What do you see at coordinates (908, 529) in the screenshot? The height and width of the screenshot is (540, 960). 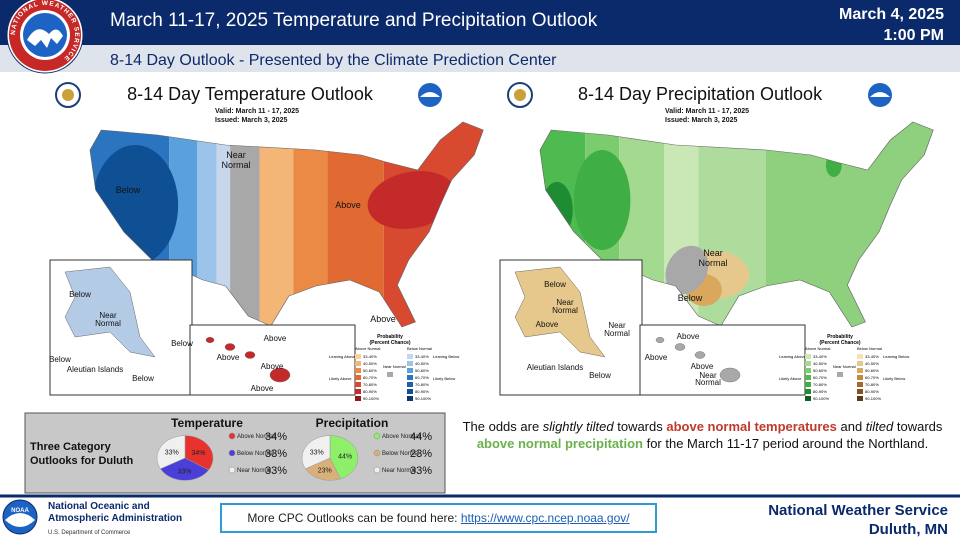 I see `location: Duluth, MN` at bounding box center [908, 529].